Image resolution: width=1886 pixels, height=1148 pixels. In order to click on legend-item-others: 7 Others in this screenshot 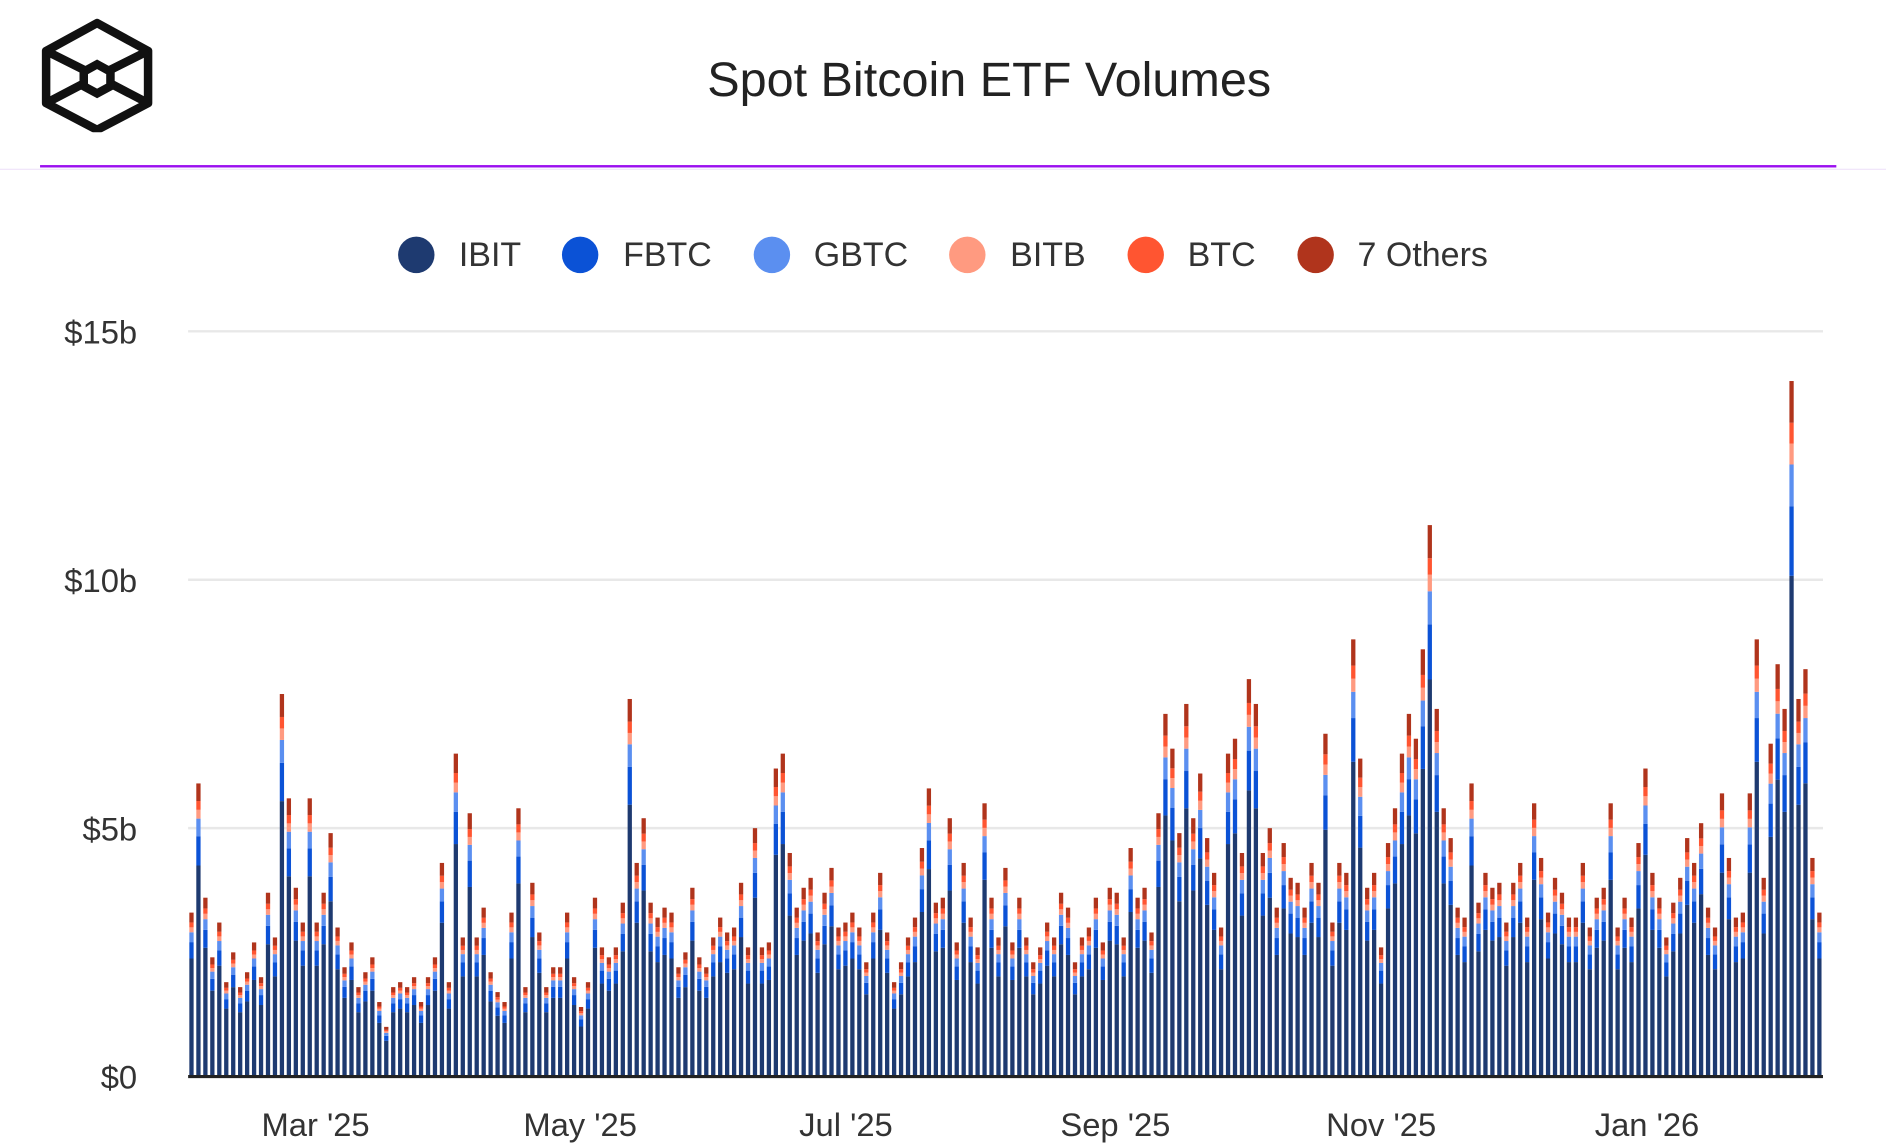, I will do `click(1392, 254)`.